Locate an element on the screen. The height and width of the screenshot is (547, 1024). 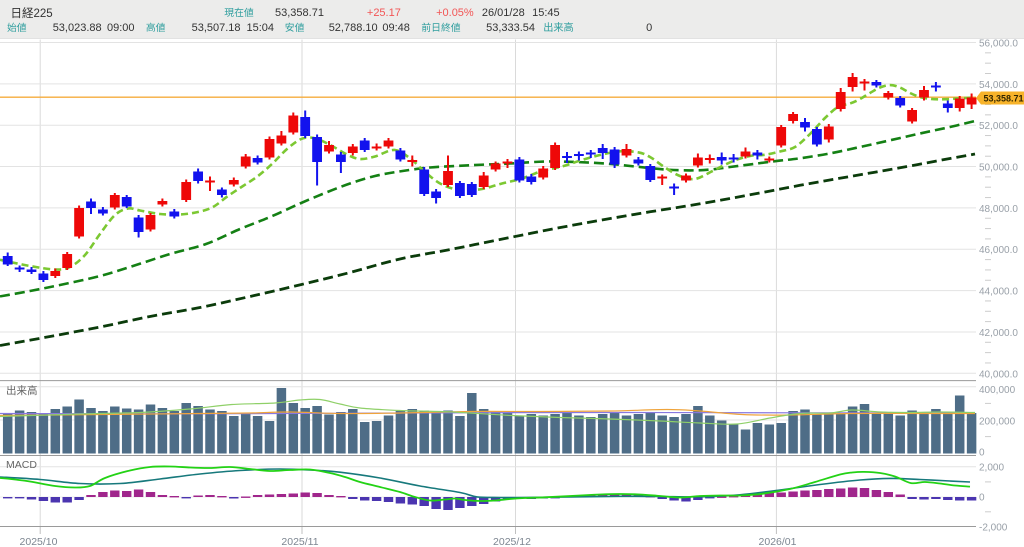
svg-text: 42,000.0 is located at coordinates (998, 333).